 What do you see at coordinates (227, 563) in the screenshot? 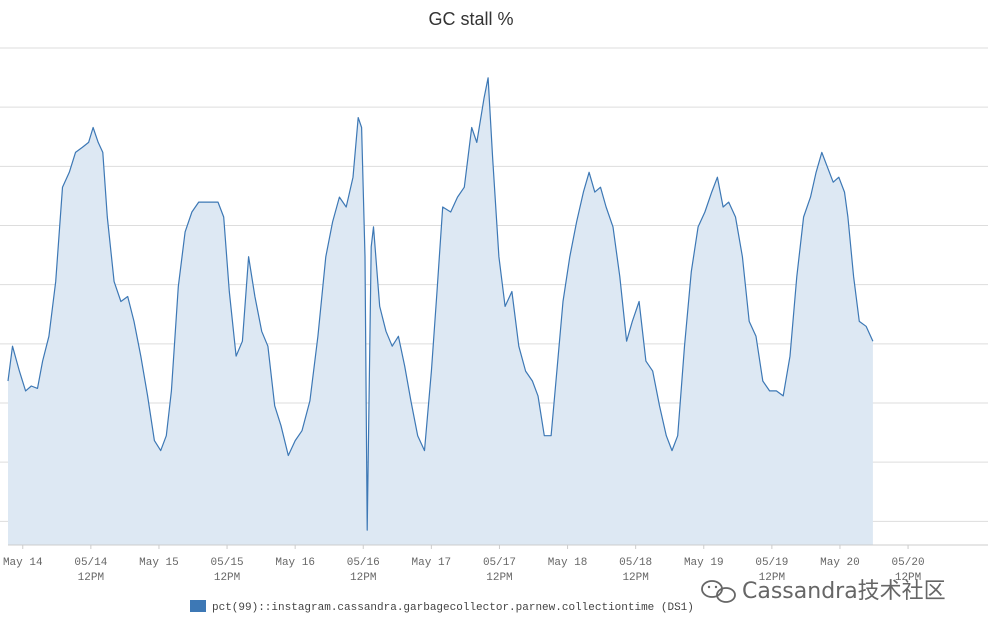
I see `x-tick-label: 05/15` at bounding box center [227, 563].